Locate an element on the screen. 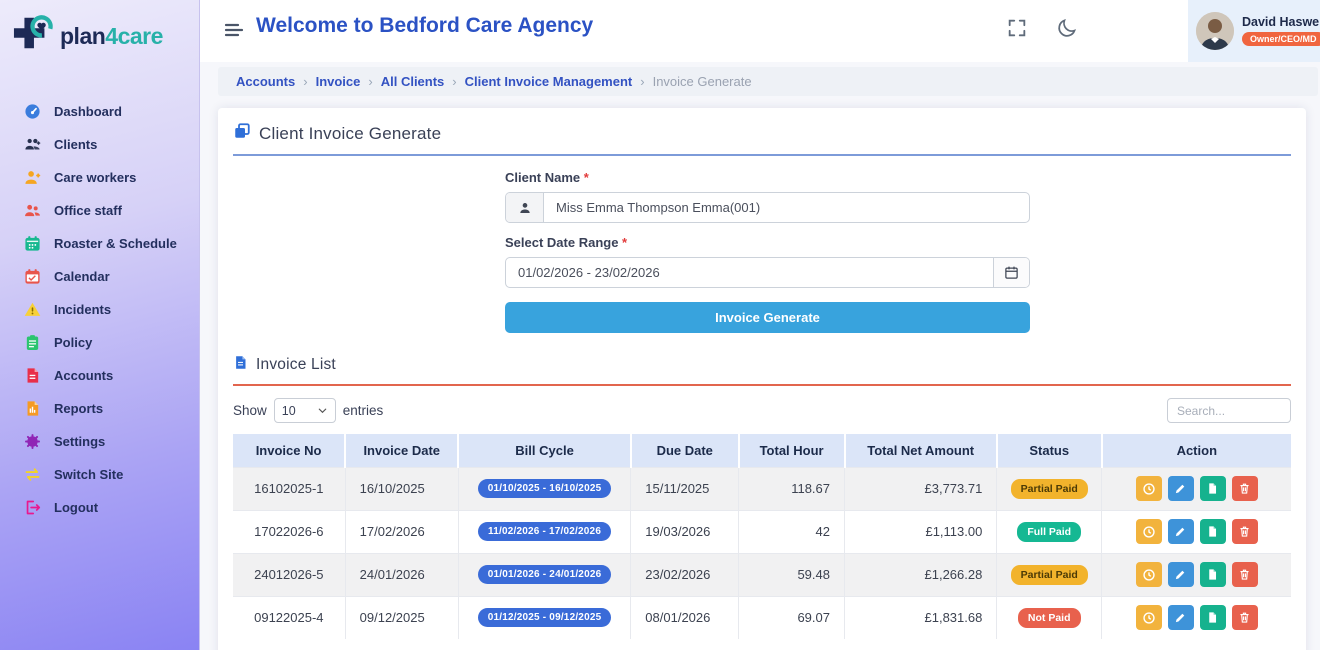 Image resolution: width=1320 pixels, height=650 pixels. office-staff-people-icon is located at coordinates (32, 210).